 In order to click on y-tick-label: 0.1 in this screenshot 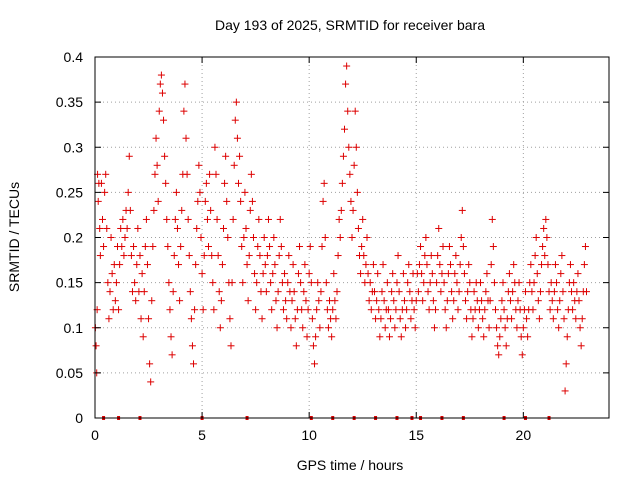, I will do `click(74, 328)`.